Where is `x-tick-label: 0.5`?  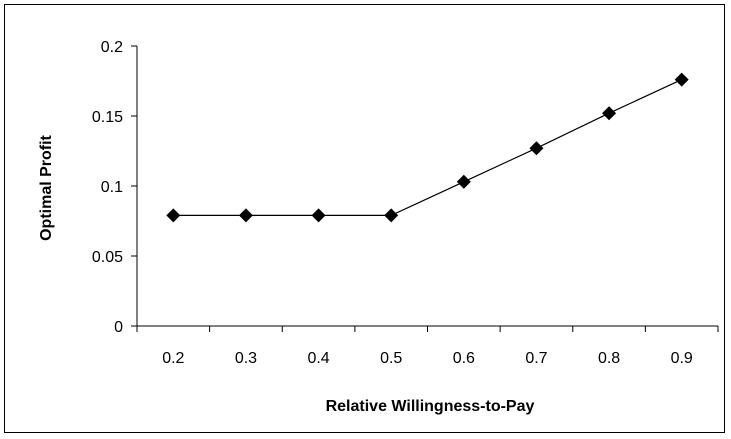
x-tick-label: 0.5 is located at coordinates (391, 358).